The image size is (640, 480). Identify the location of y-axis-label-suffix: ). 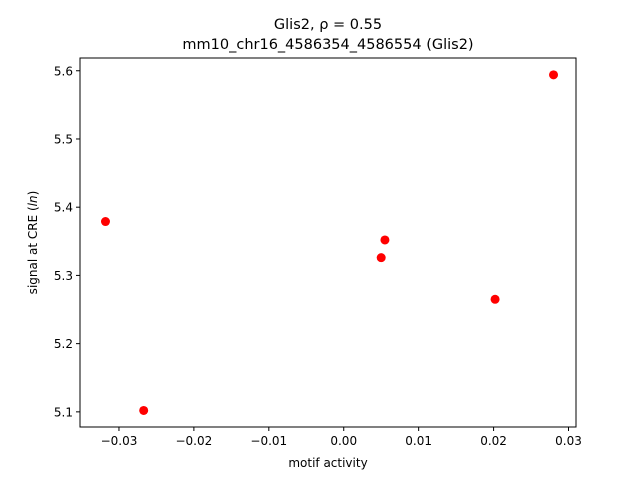
(33, 193).